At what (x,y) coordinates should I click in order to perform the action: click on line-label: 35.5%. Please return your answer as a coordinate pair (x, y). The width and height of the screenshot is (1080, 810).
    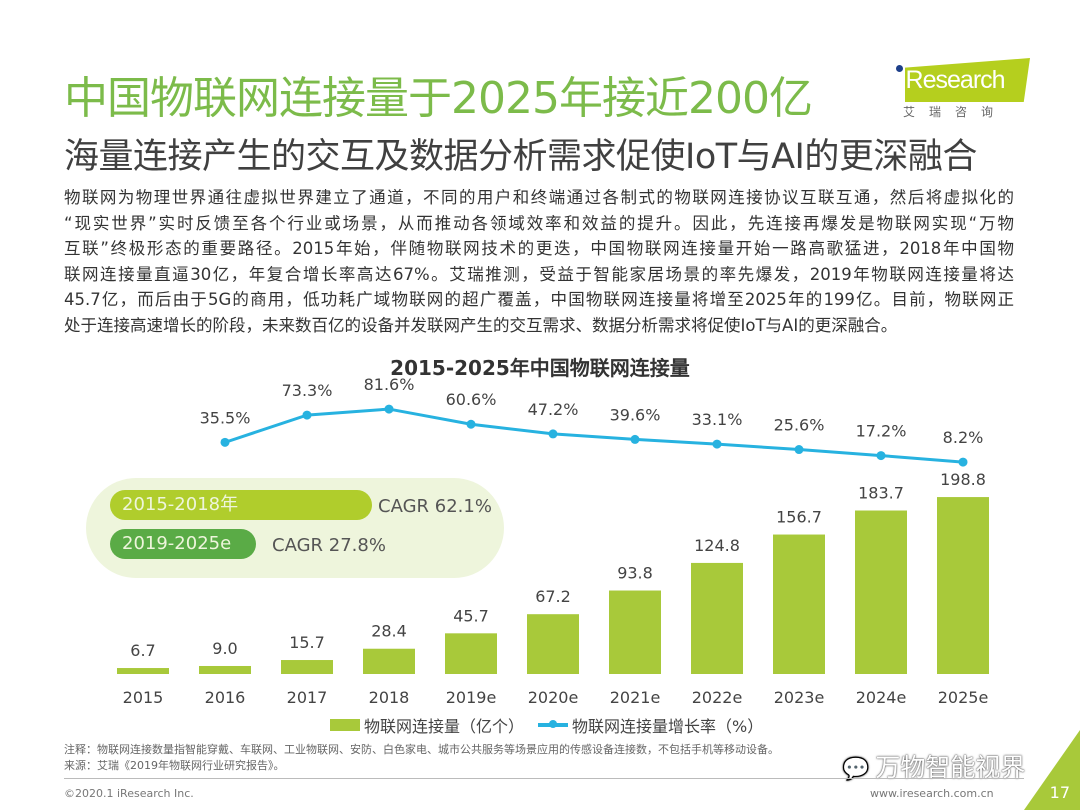
    Looking at the image, I should click on (225, 417).